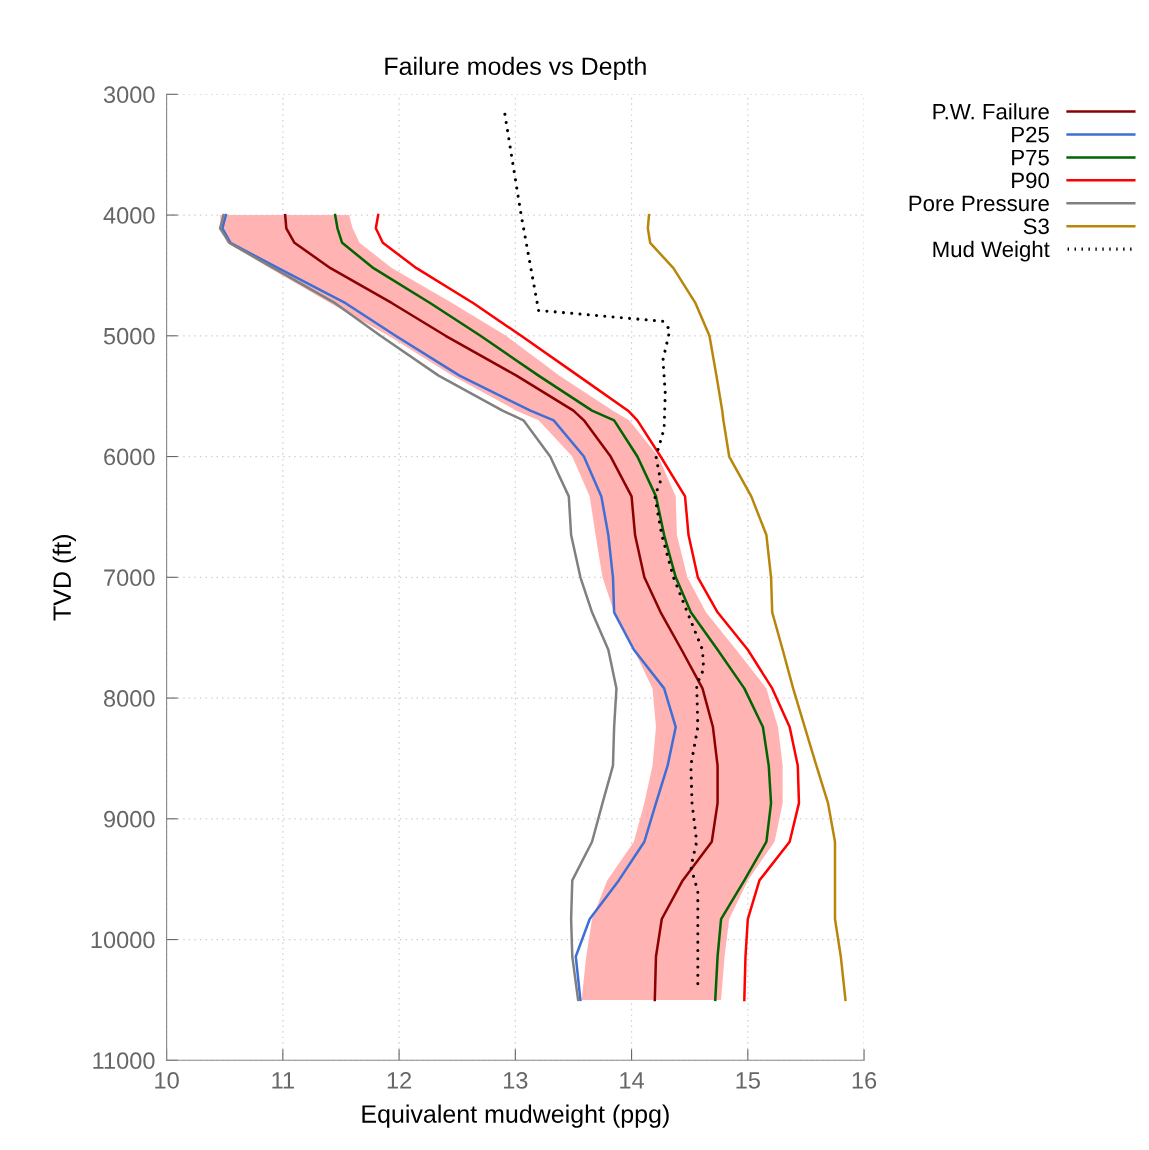  I want to click on y-tick-label: 5000, so click(129, 336).